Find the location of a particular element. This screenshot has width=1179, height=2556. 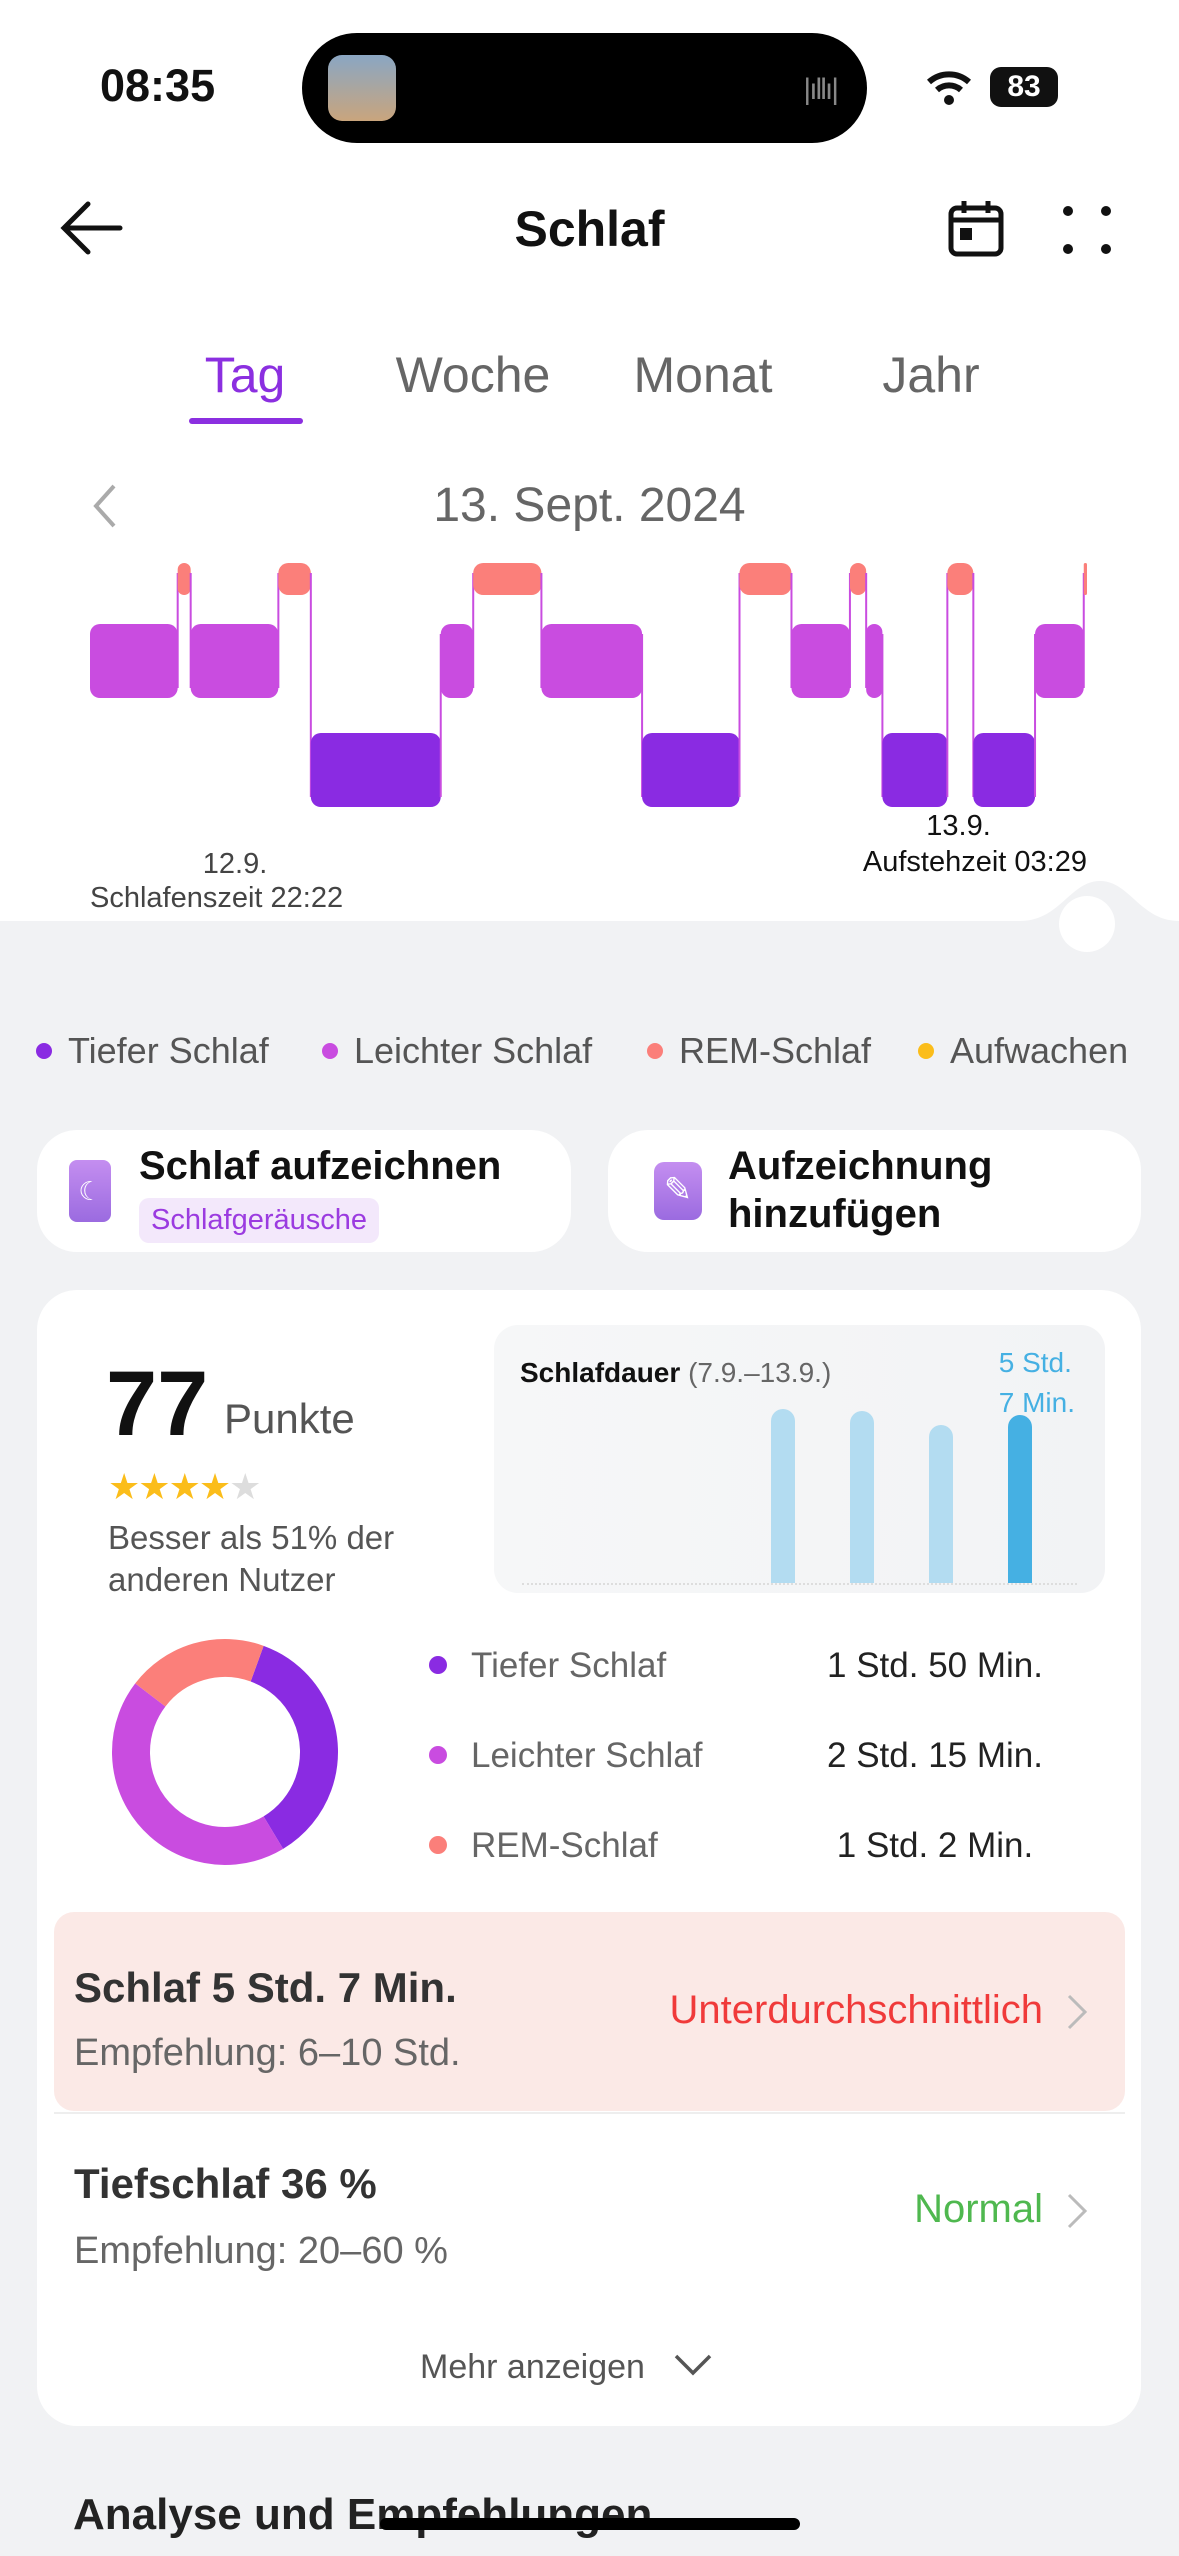

sleep-stage-donut is located at coordinates (225, 1752).